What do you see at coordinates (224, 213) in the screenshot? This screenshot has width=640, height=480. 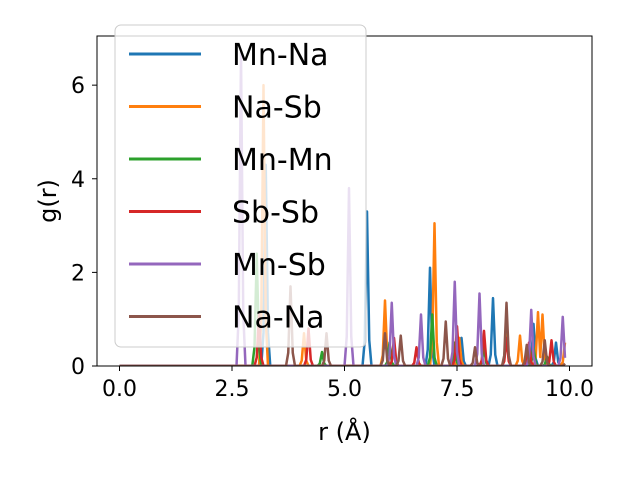 I see `legend-entry: Sb-Sb` at bounding box center [224, 213].